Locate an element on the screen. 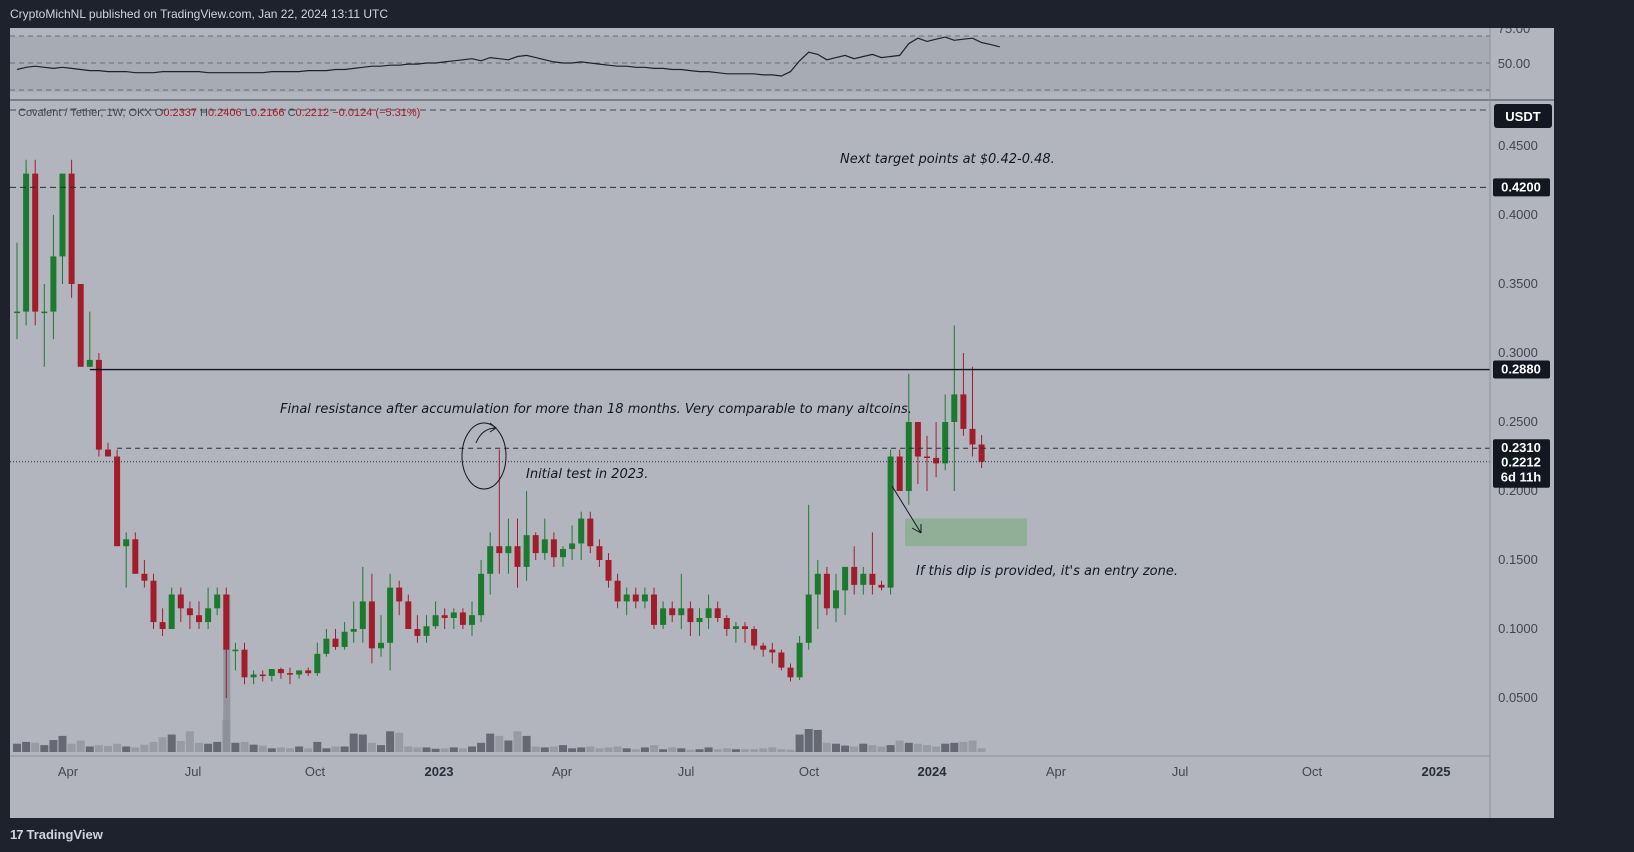  price-label-0231: 0.2310 is located at coordinates (1521, 447).